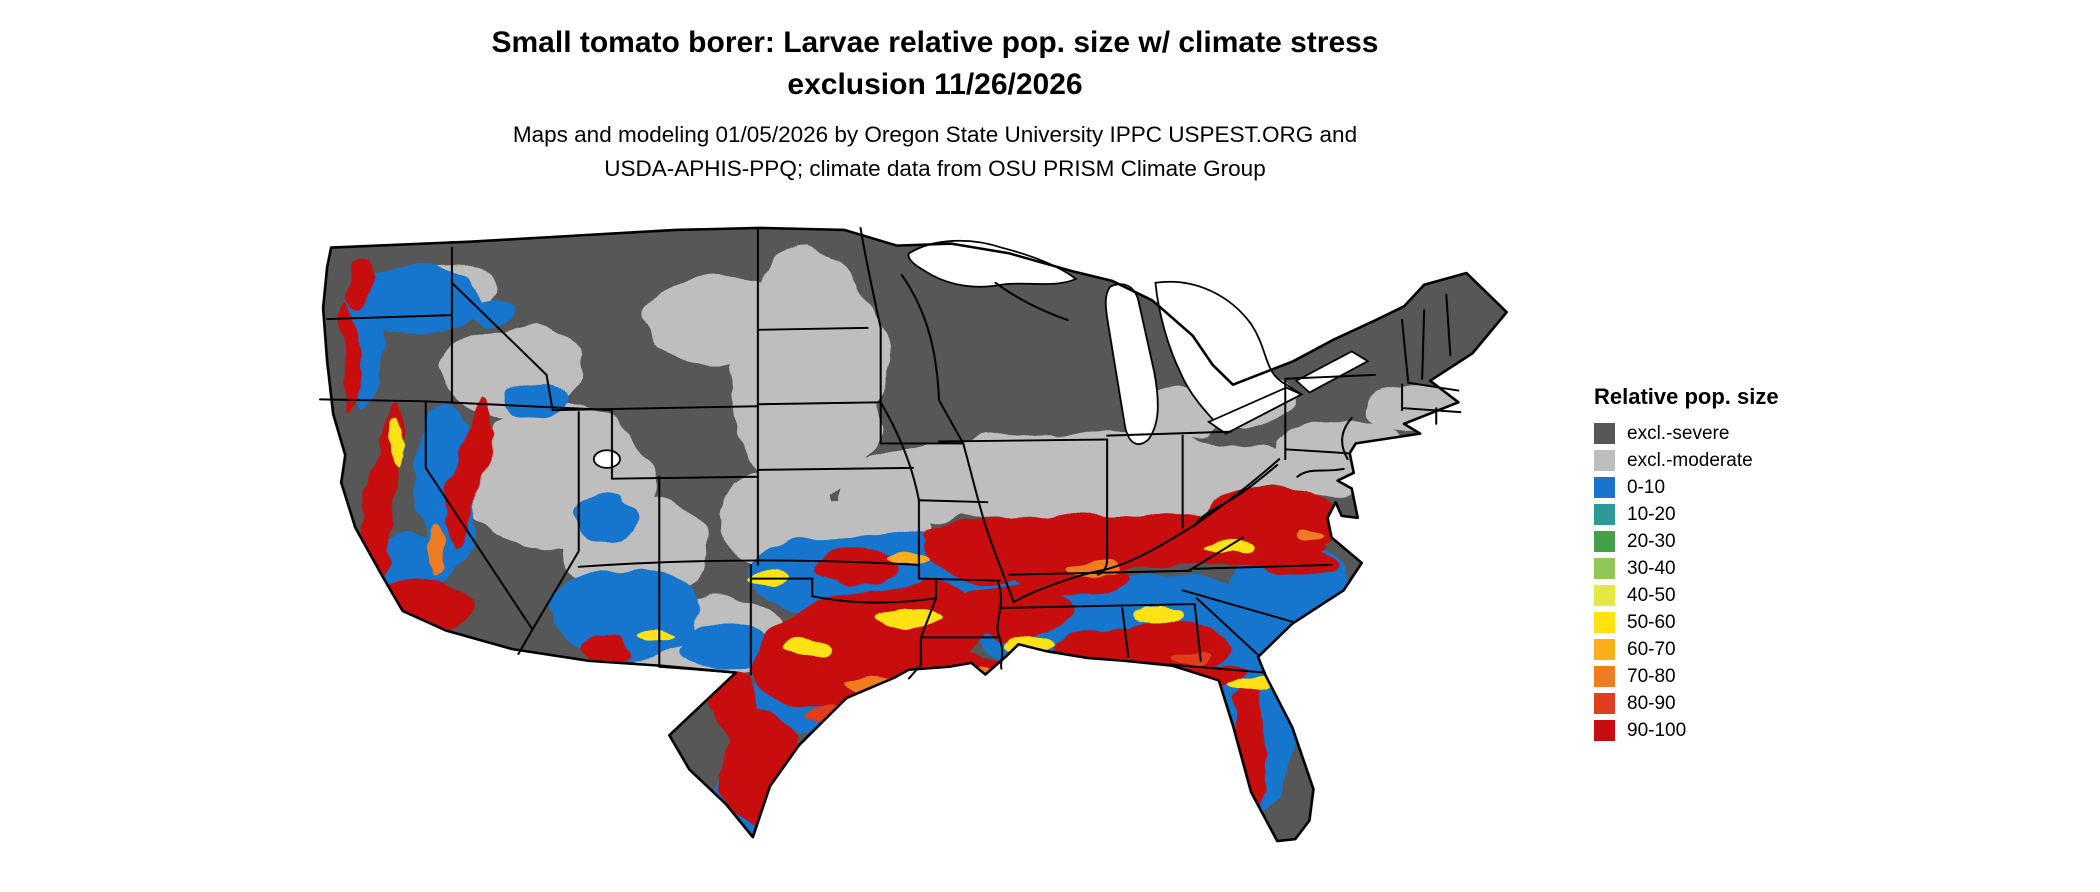 The width and height of the screenshot is (2100, 892). Describe the element at coordinates (1686, 541) in the screenshot. I see `legend-item: 20-30` at that location.